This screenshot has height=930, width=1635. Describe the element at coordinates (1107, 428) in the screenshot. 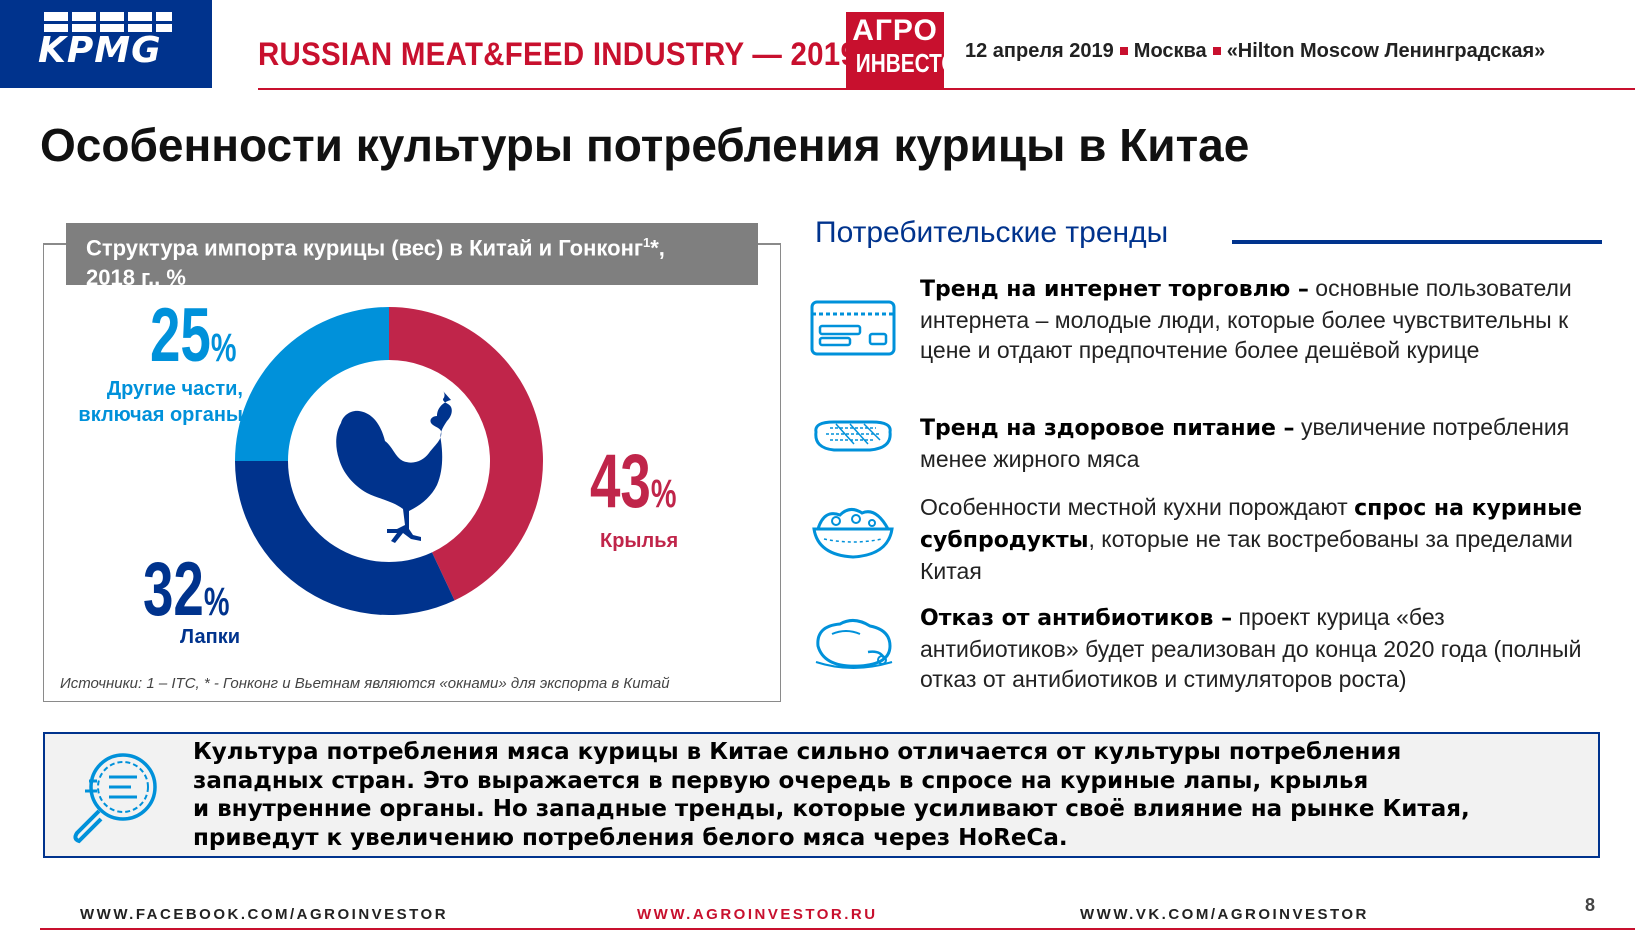

I see `trend-item-healthy-bold: Тренд на здоровое питание –` at that location.